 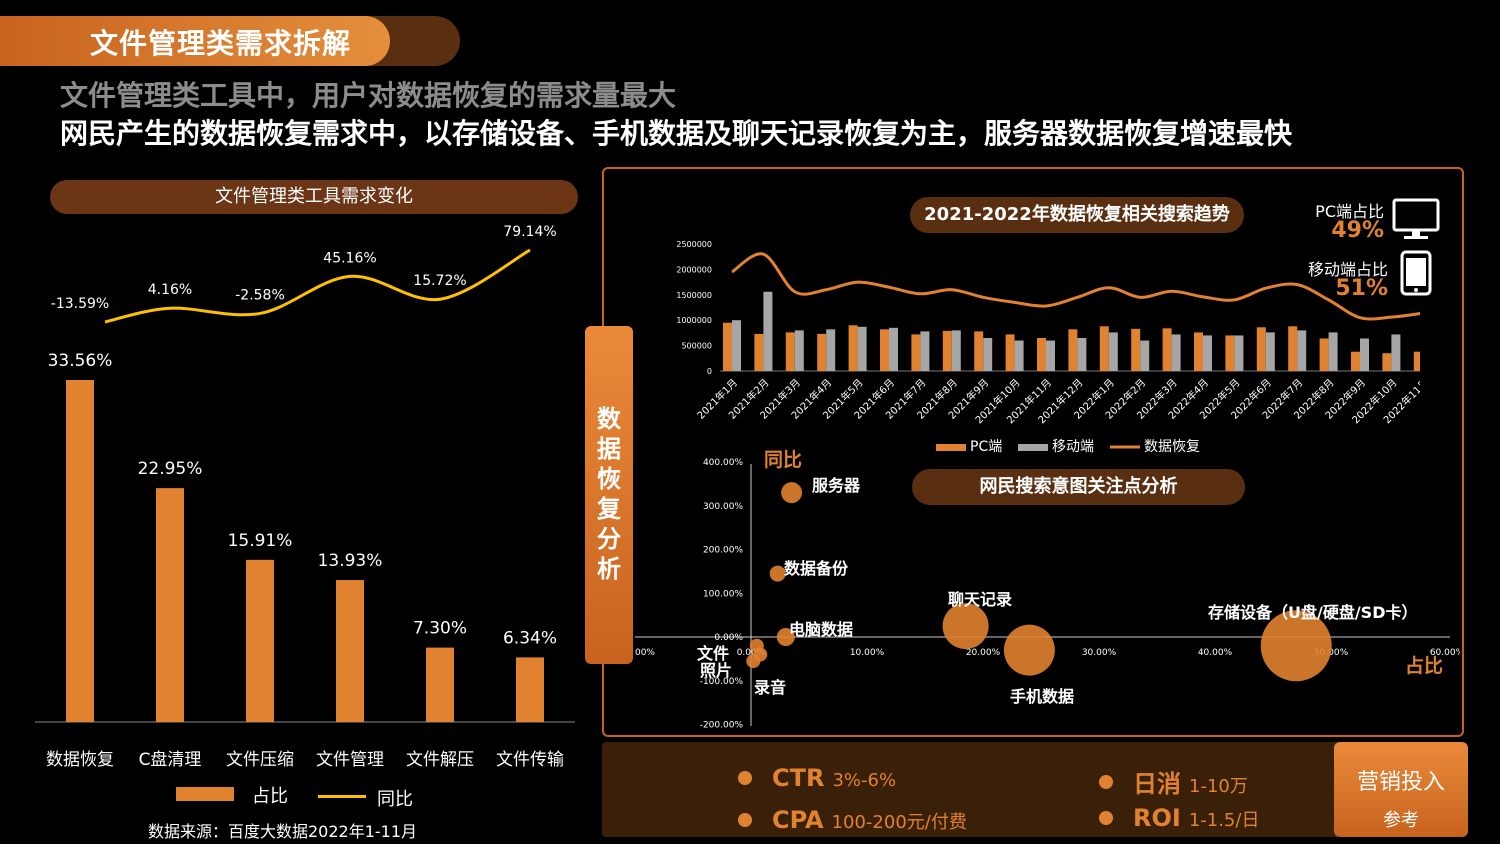 I want to click on x-axis-title: 占比, so click(x=1424, y=665).